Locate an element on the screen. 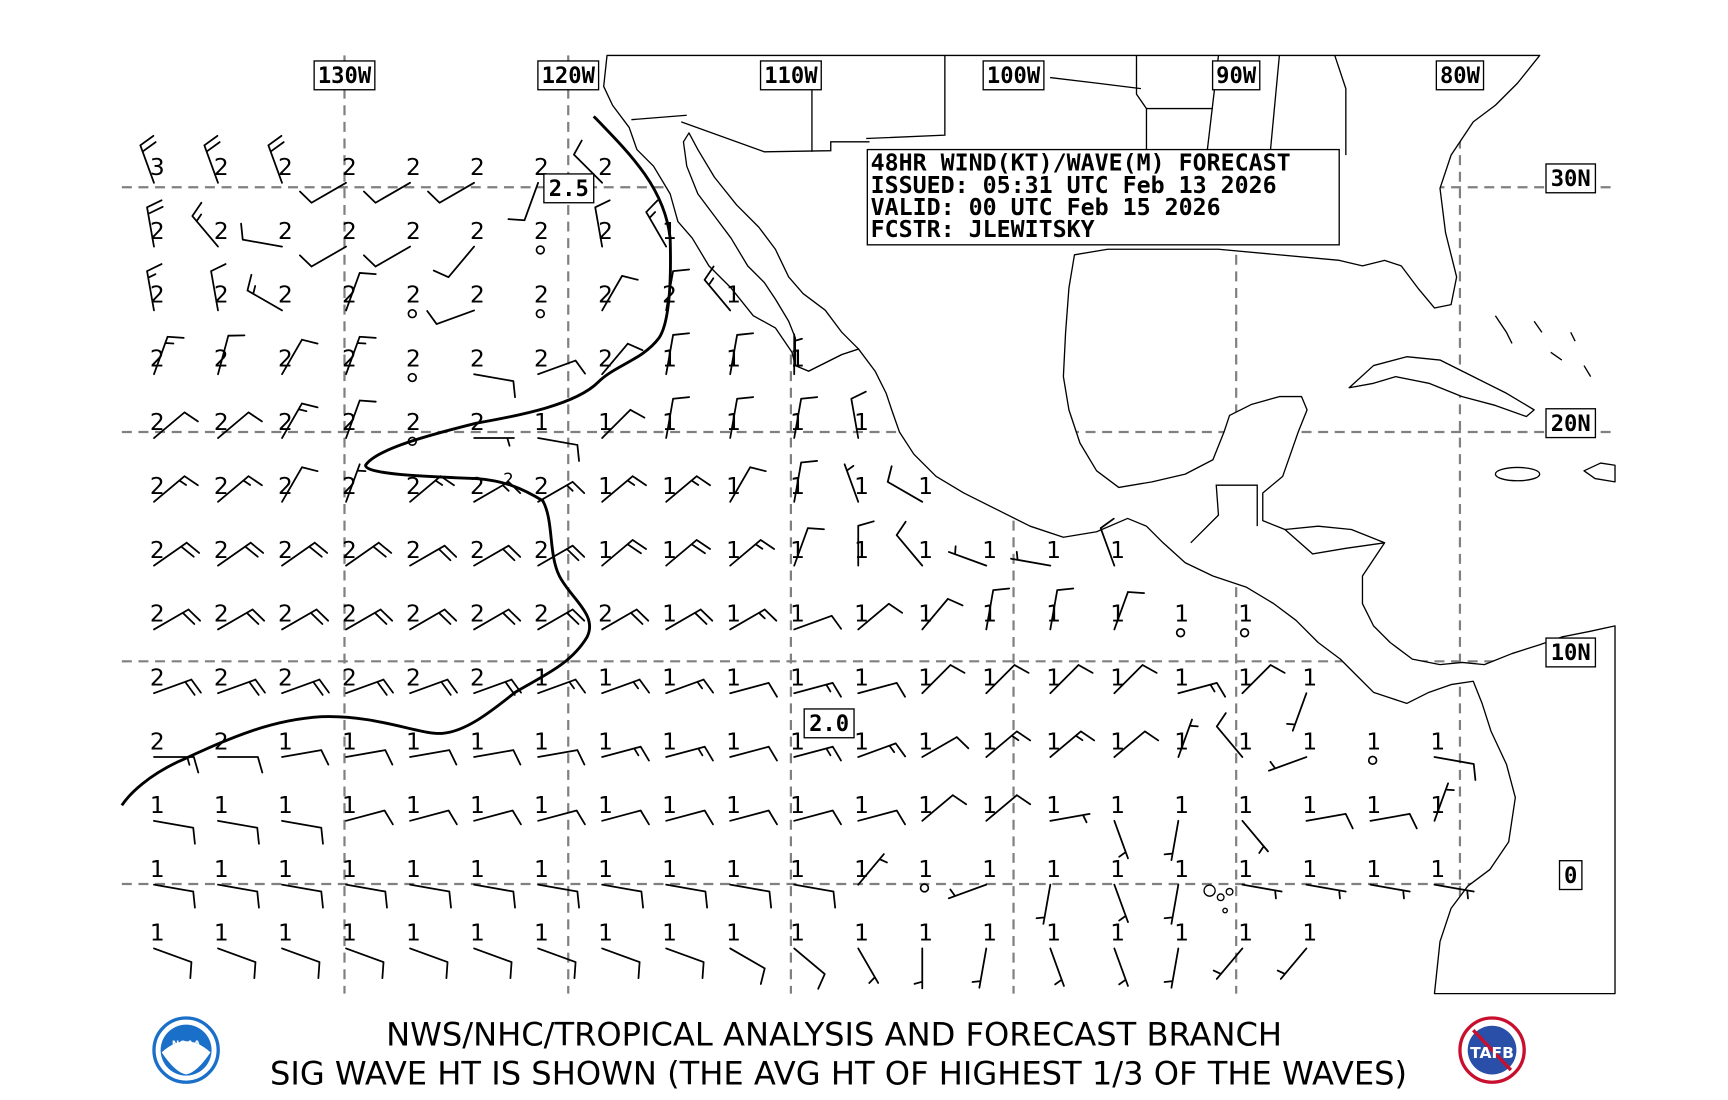 The image size is (1728, 1100). contour-label-lower: 2.0 is located at coordinates (829, 723).